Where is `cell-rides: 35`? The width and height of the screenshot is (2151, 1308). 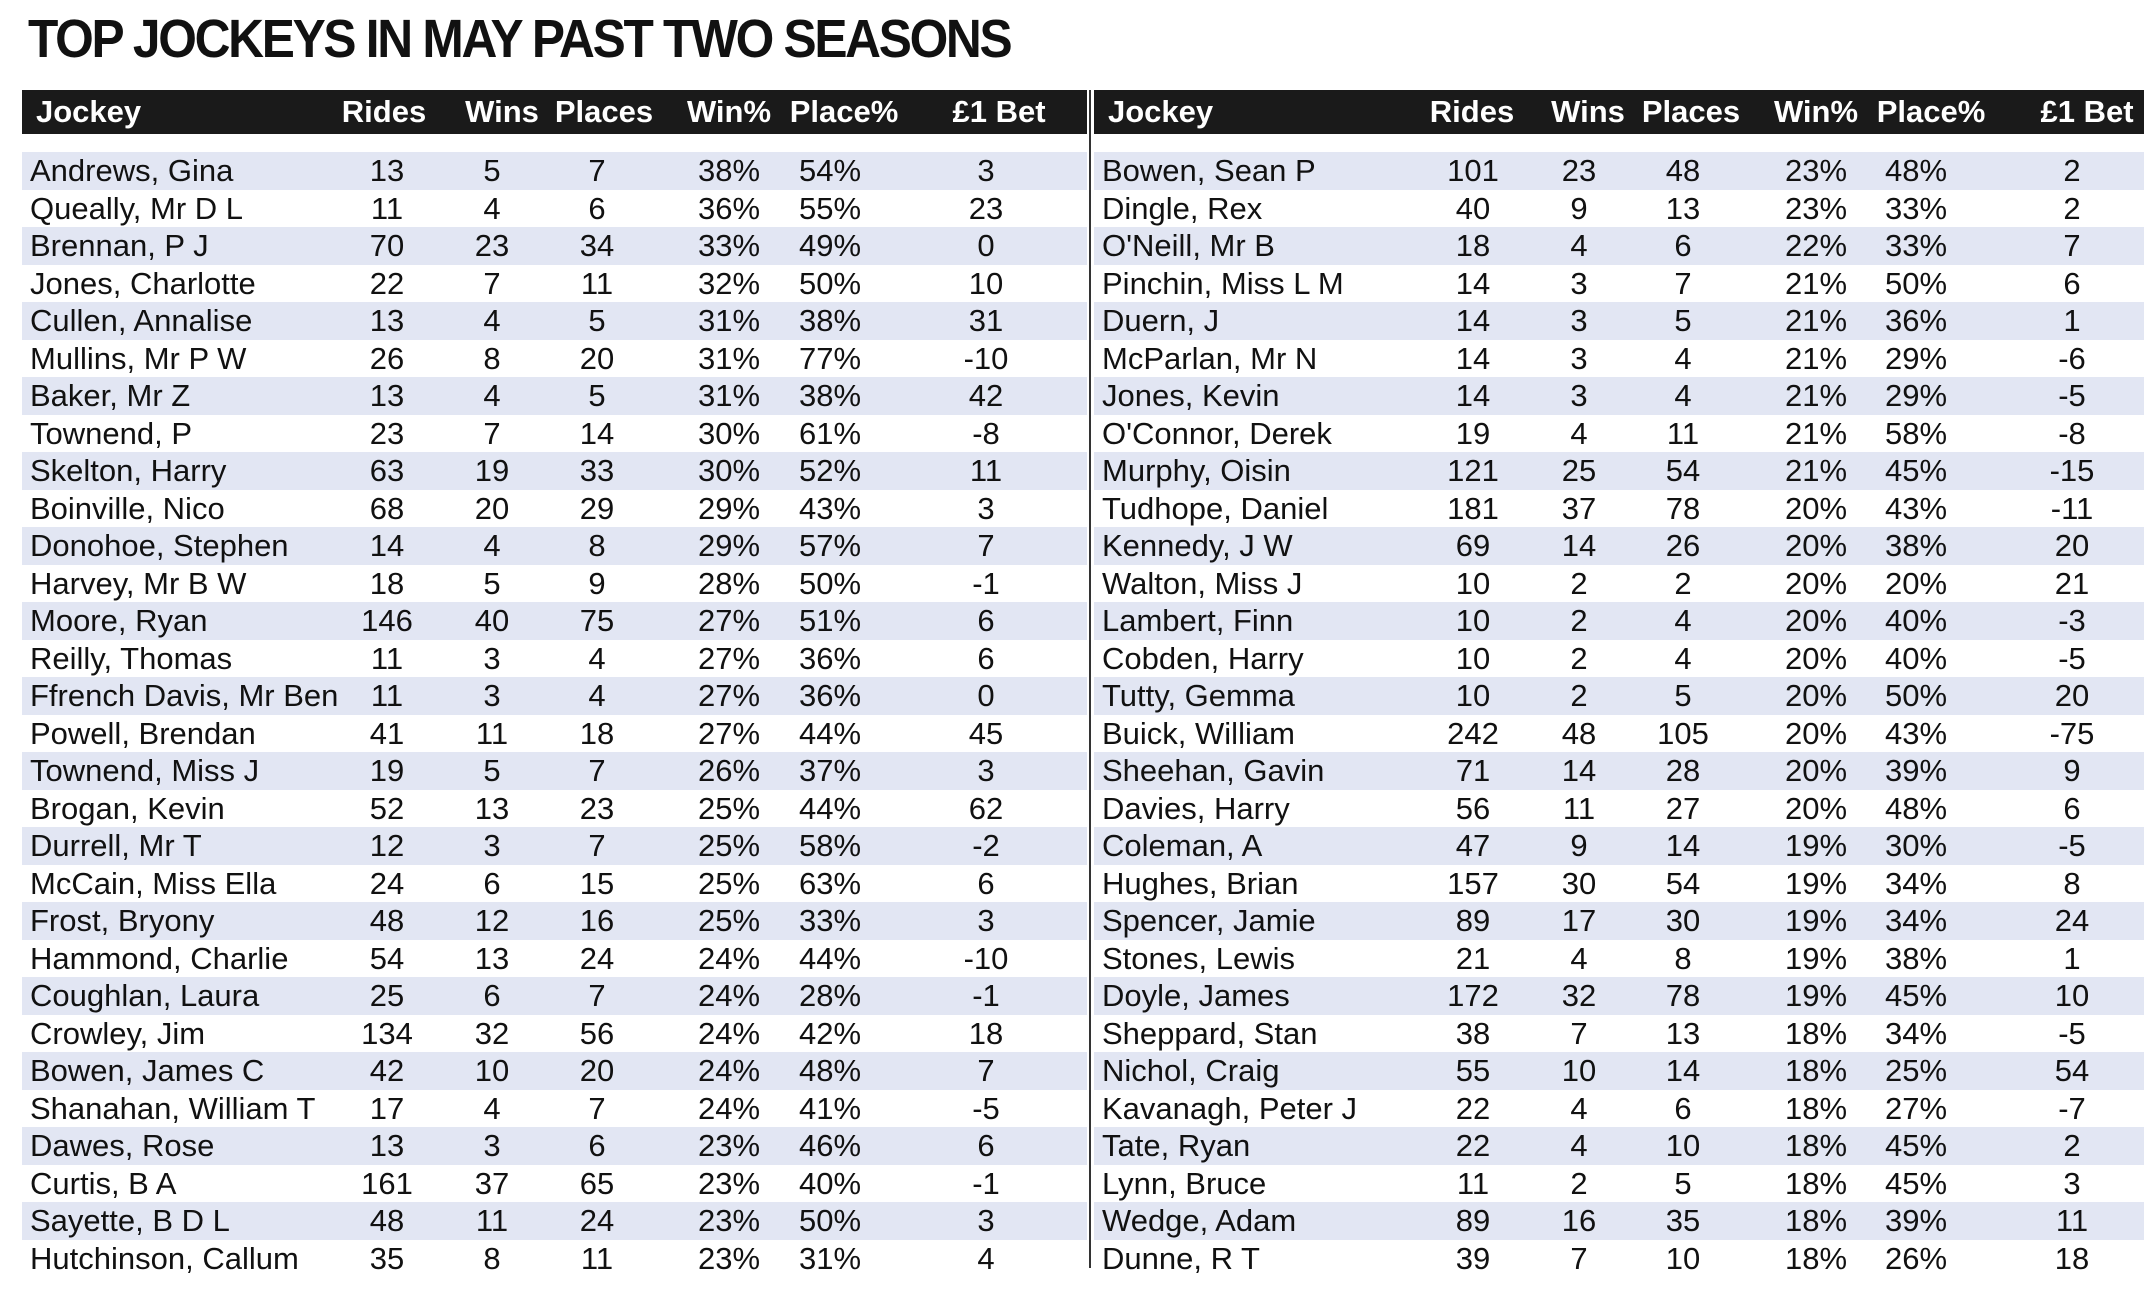 cell-rides: 35 is located at coordinates (387, 1258).